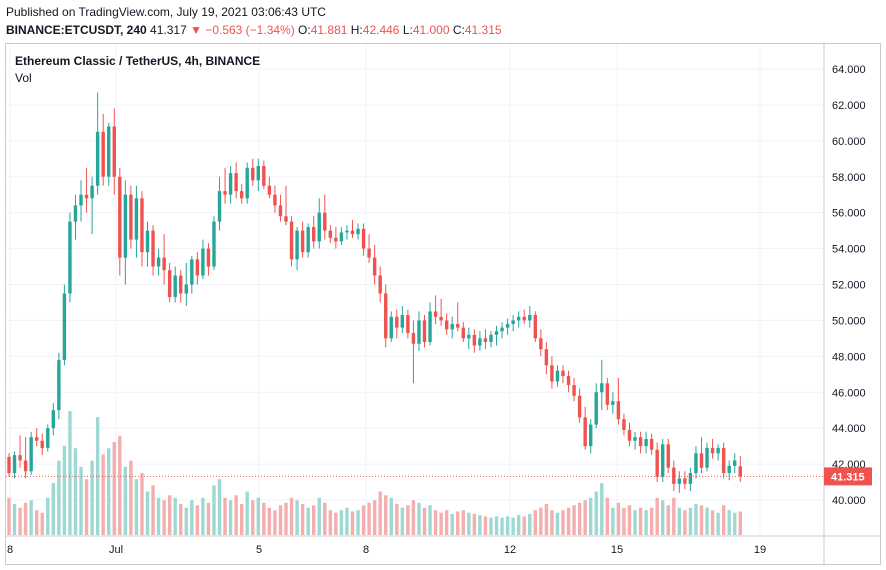 The image size is (886, 570). Describe the element at coordinates (848, 476) in the screenshot. I see `last-price-badge` at that location.